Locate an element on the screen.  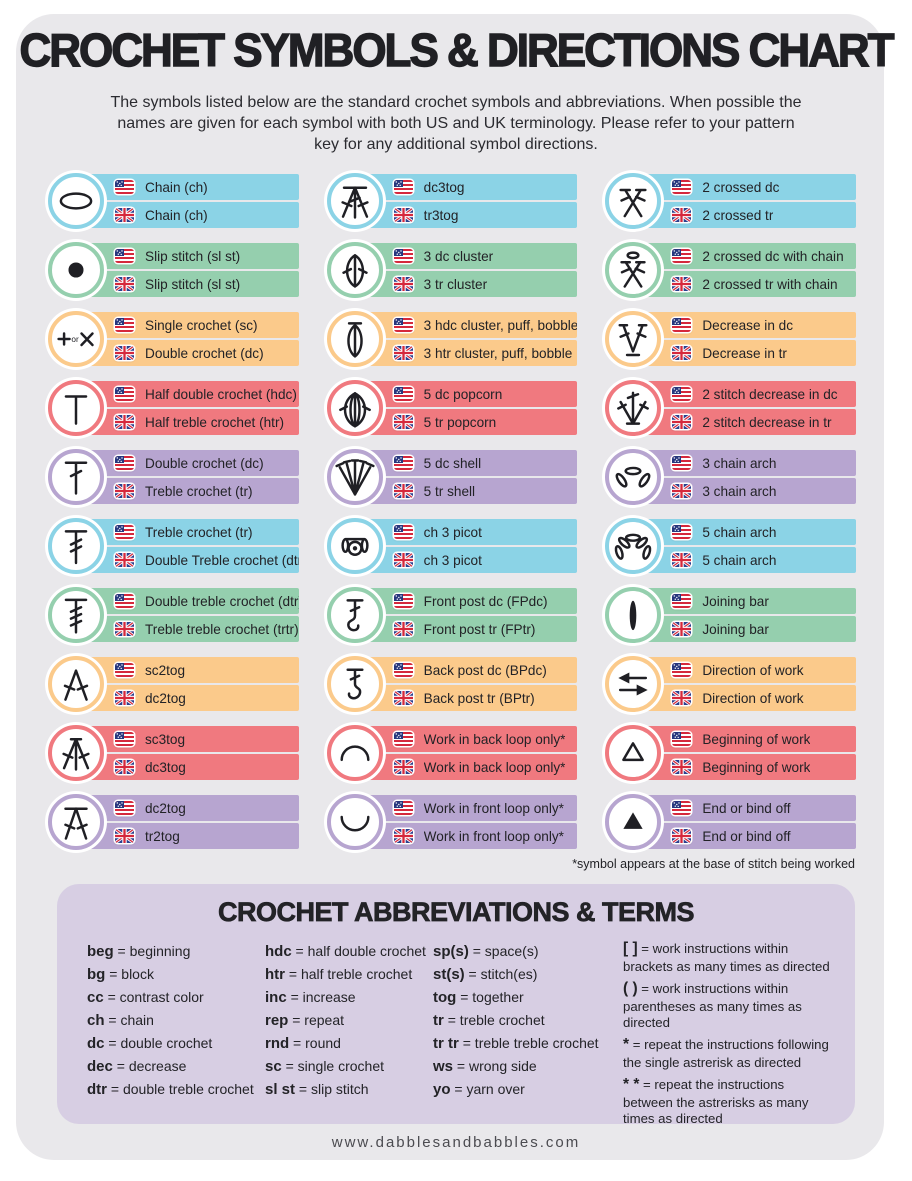
us-term-row: Direction of work is located at coordinates (745, 670).